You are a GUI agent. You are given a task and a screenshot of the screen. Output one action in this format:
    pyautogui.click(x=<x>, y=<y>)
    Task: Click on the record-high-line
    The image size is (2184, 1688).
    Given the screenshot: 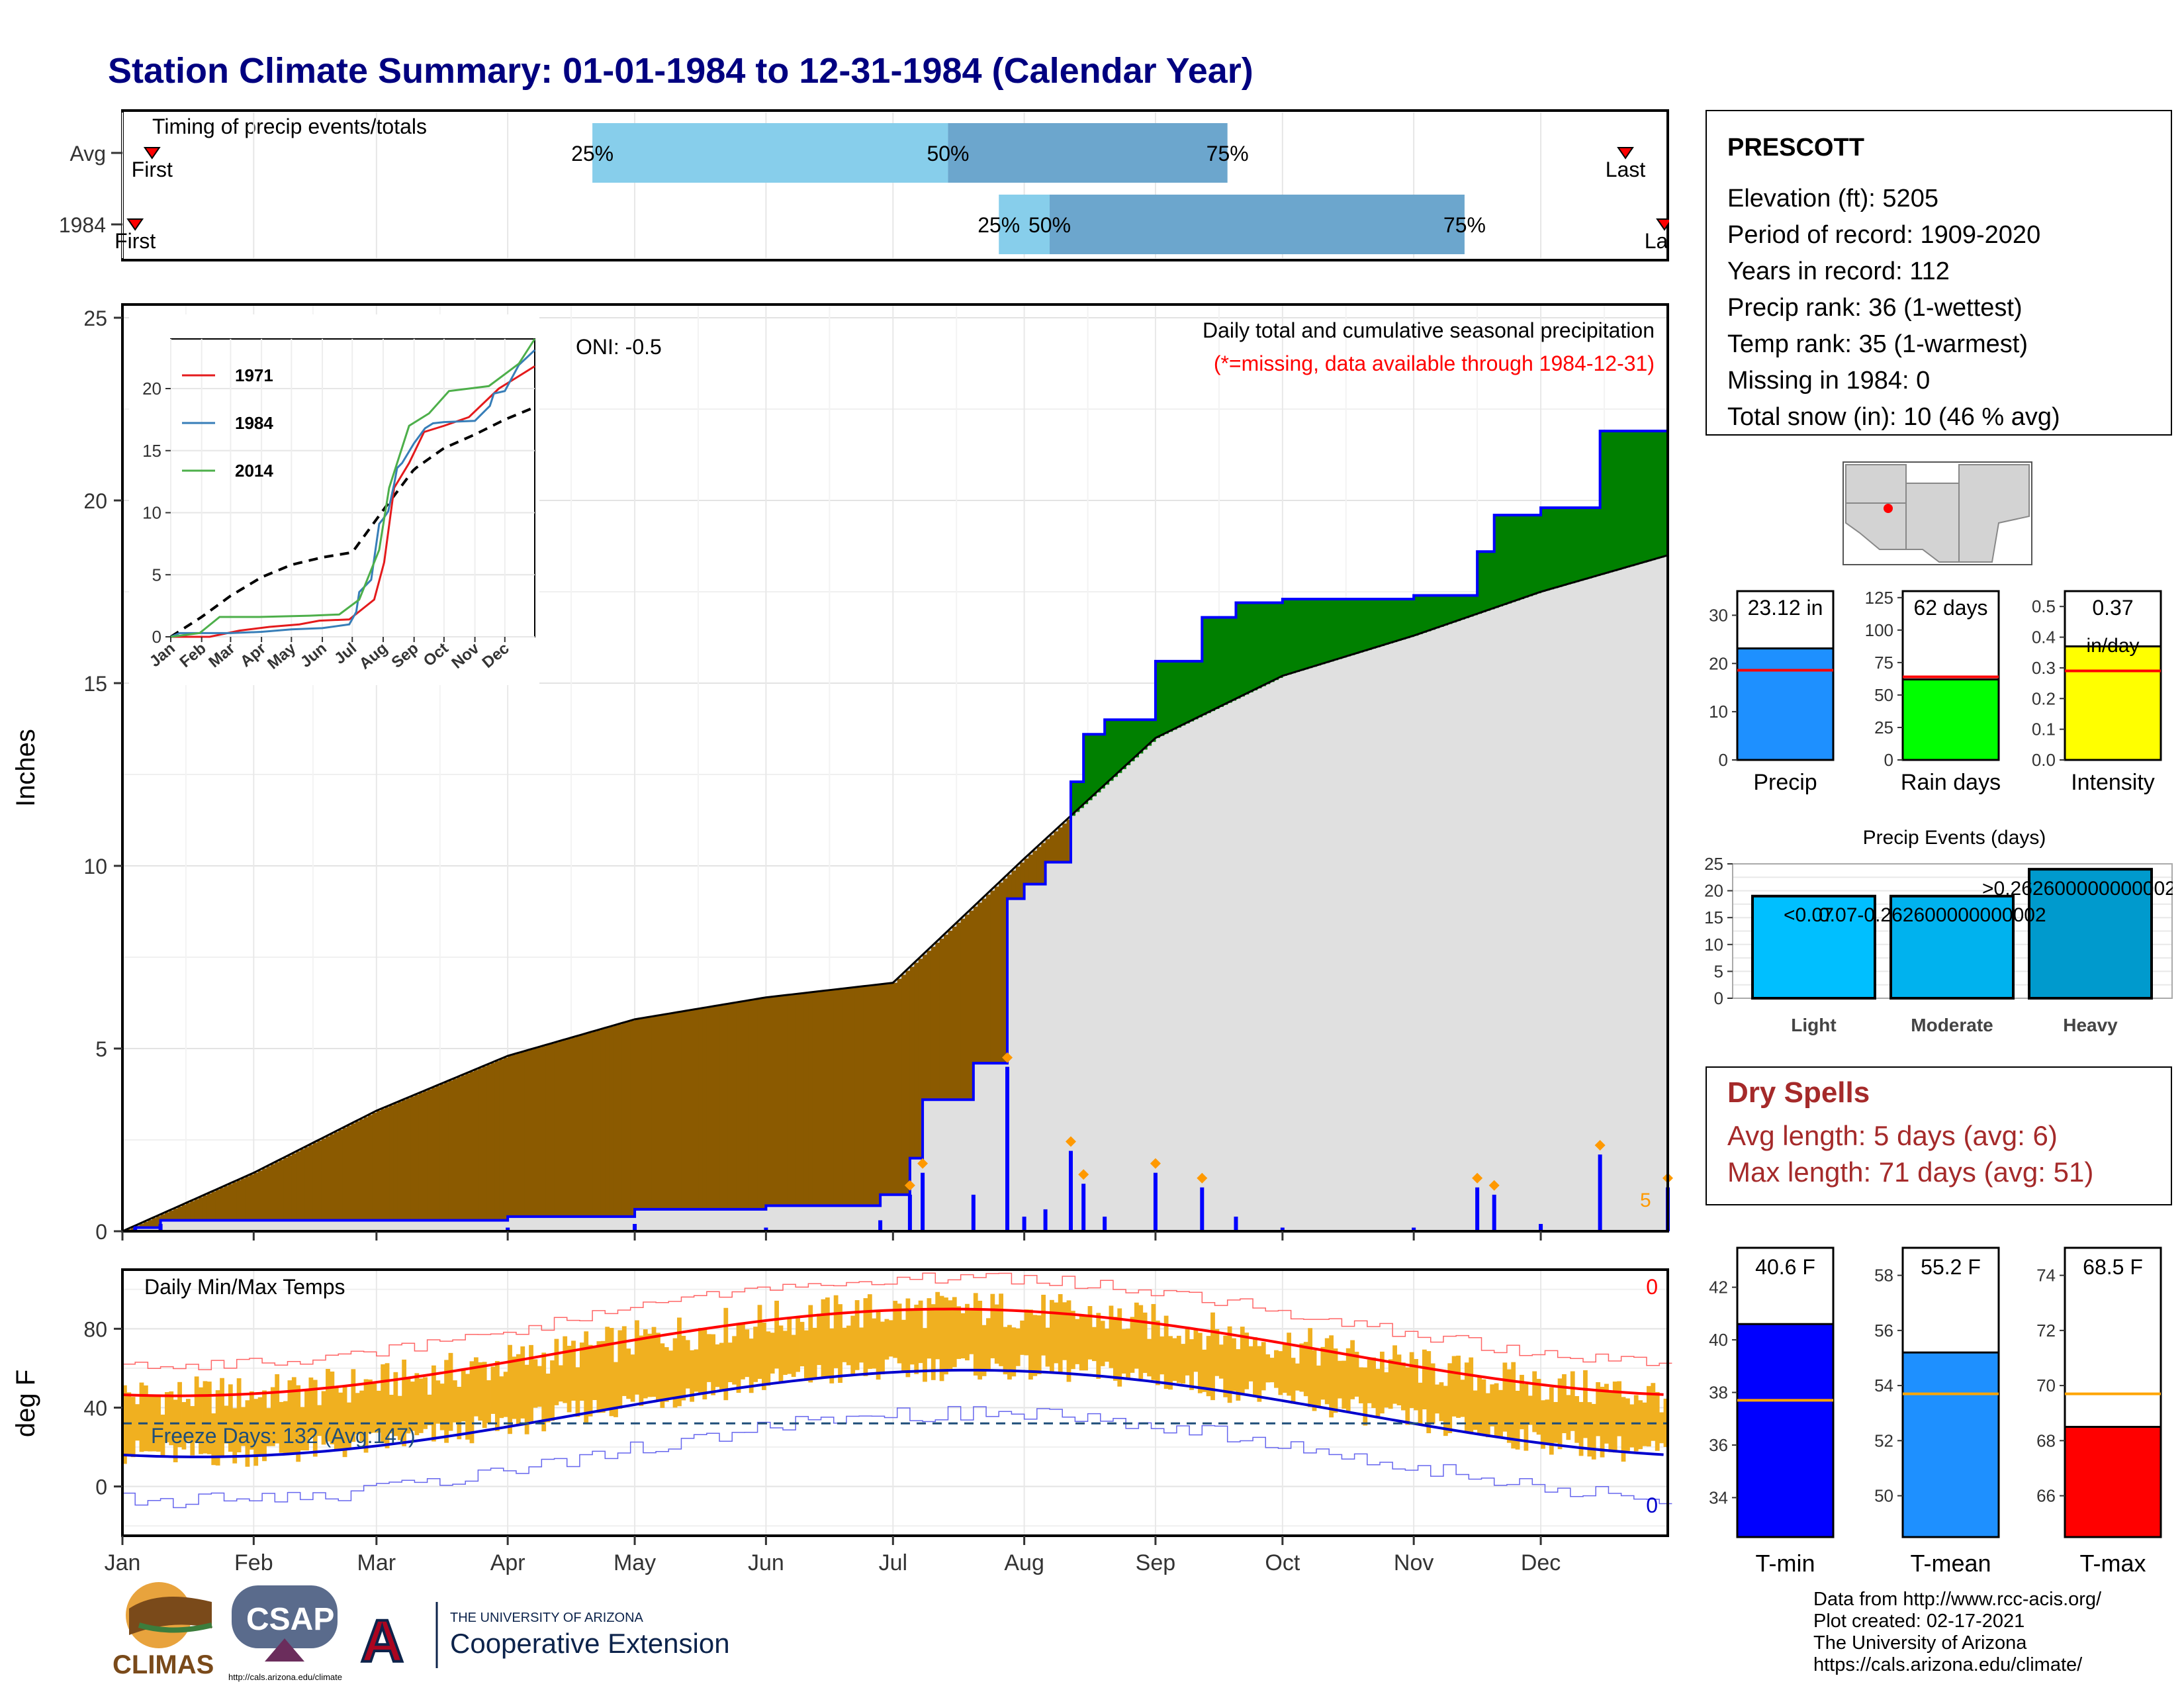 What is the action you would take?
    pyautogui.click(x=897, y=1321)
    